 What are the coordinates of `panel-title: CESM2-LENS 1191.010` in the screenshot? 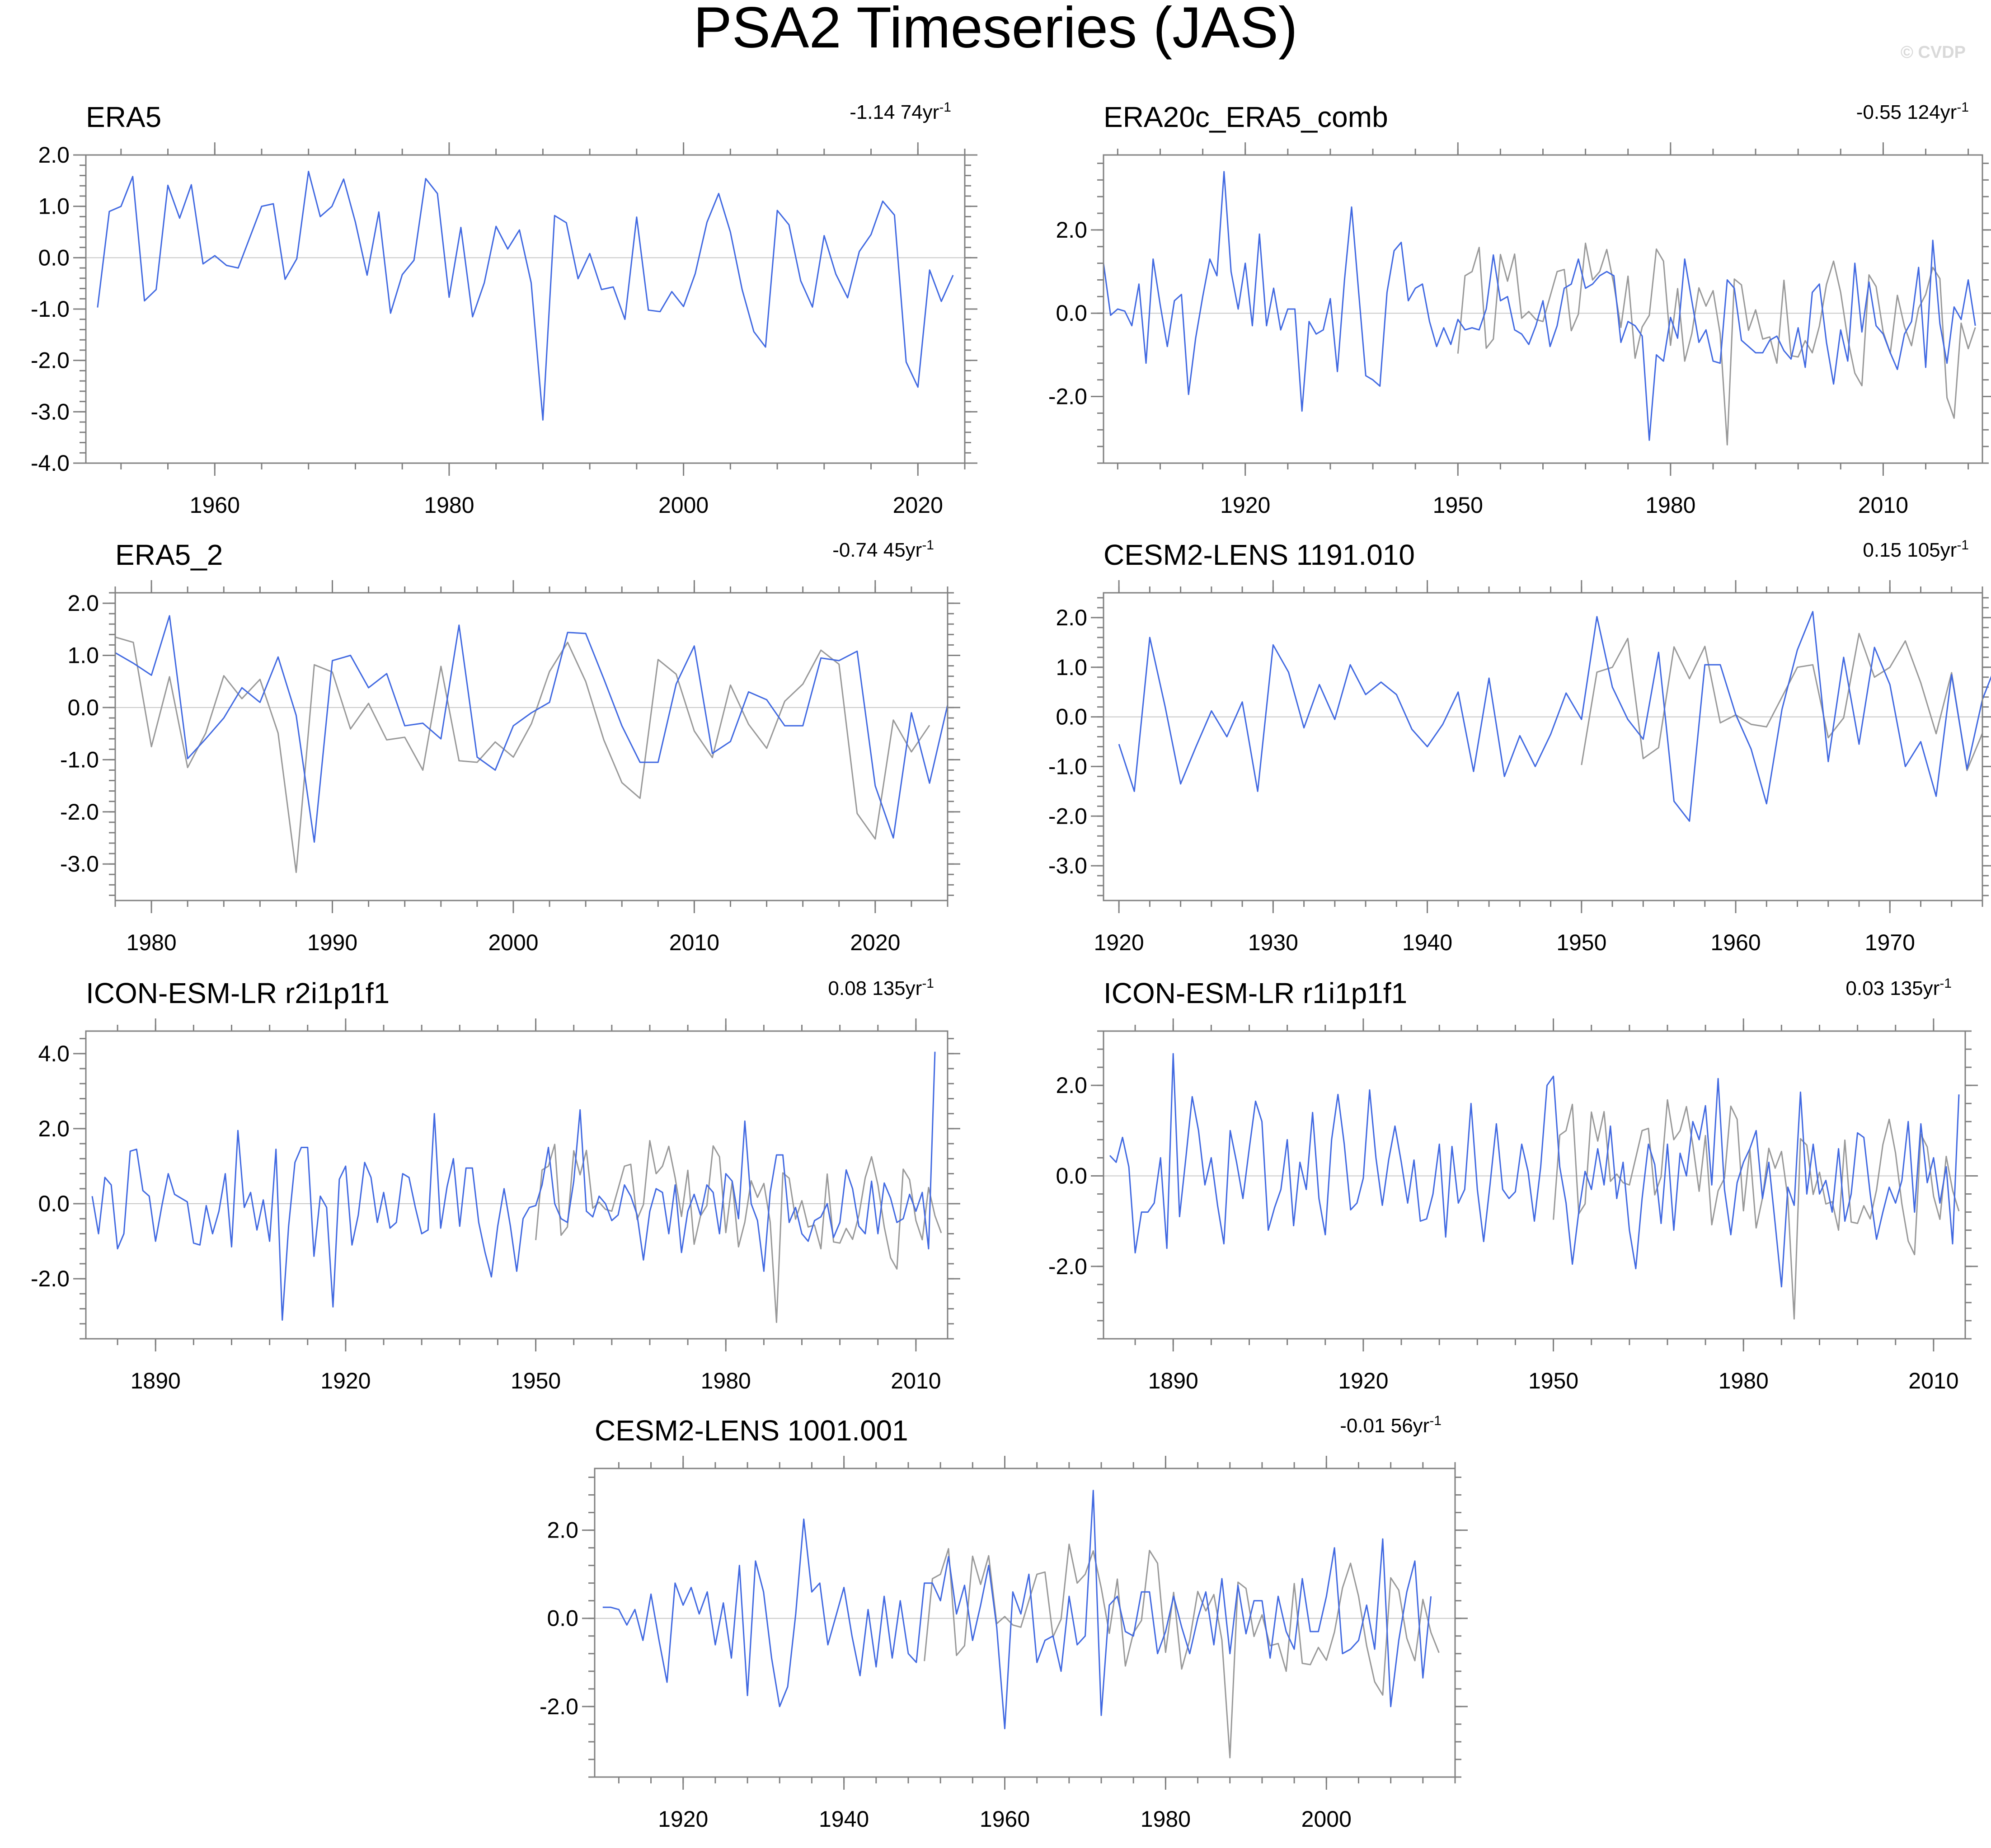 It's located at (1259, 555).